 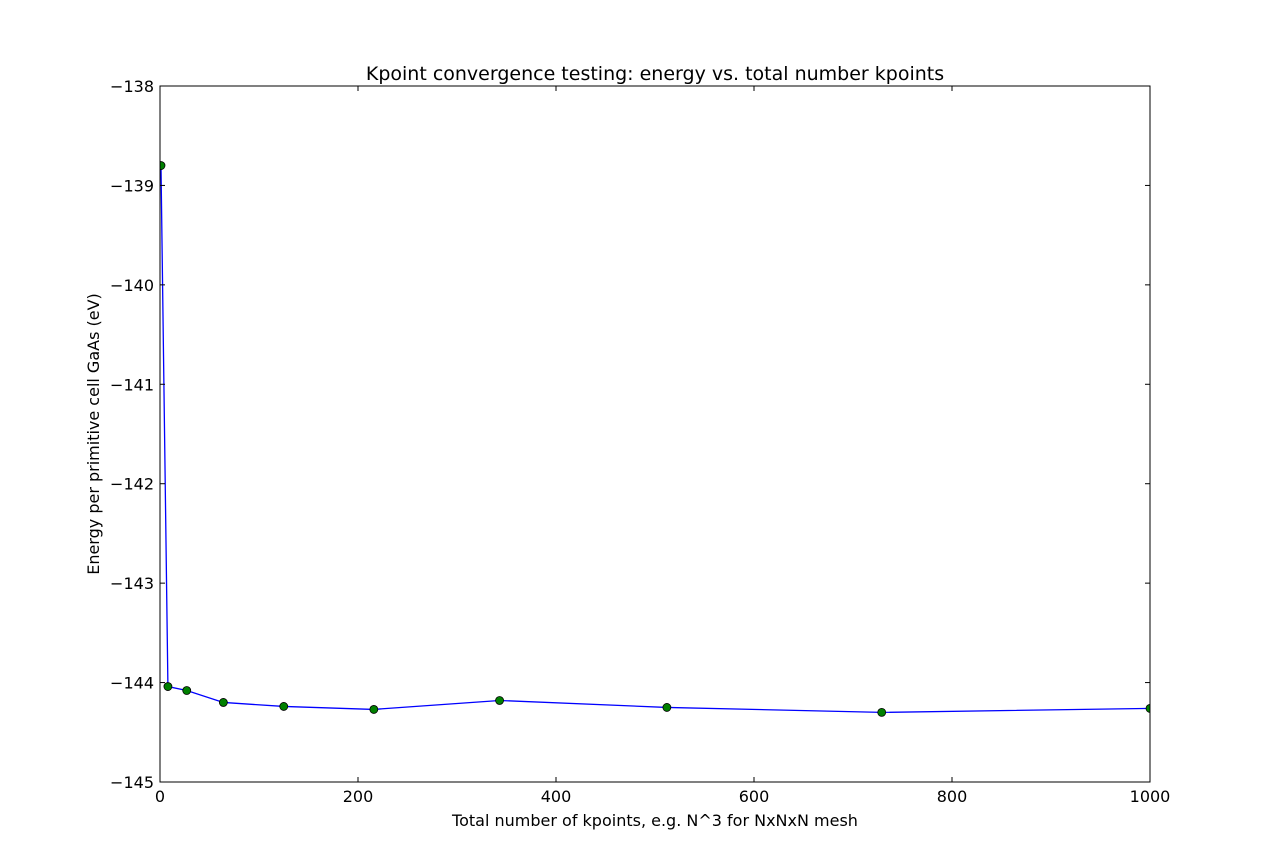 I want to click on y-tick-label: −138, so click(x=132, y=86).